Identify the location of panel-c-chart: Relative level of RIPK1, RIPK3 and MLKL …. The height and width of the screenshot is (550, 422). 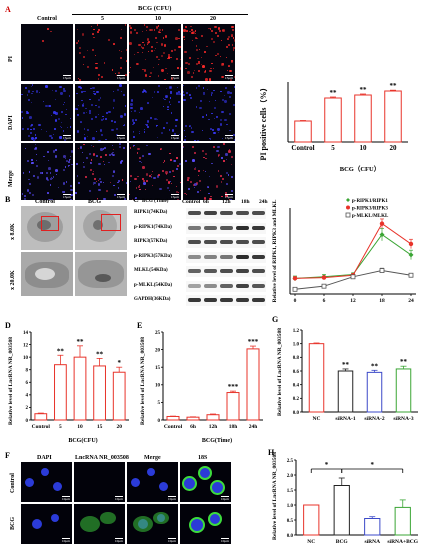
(344, 251).